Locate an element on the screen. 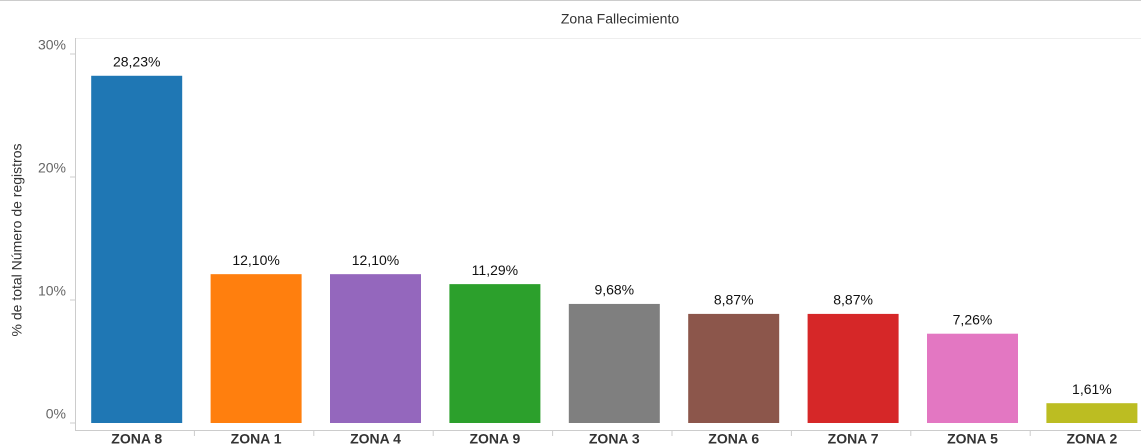  value-label: 9,68% is located at coordinates (614, 290).